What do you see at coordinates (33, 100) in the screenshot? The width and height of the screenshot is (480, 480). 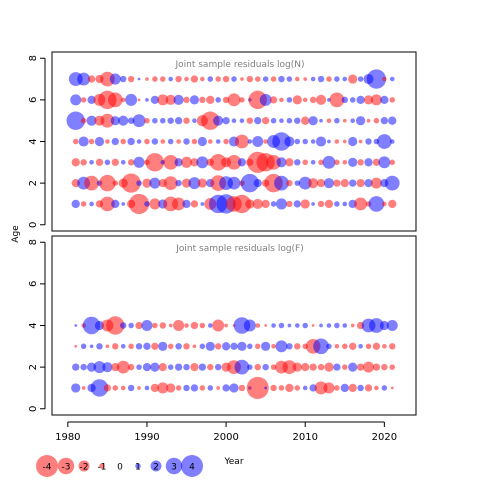 I see `y-tick-label: 6` at bounding box center [33, 100].